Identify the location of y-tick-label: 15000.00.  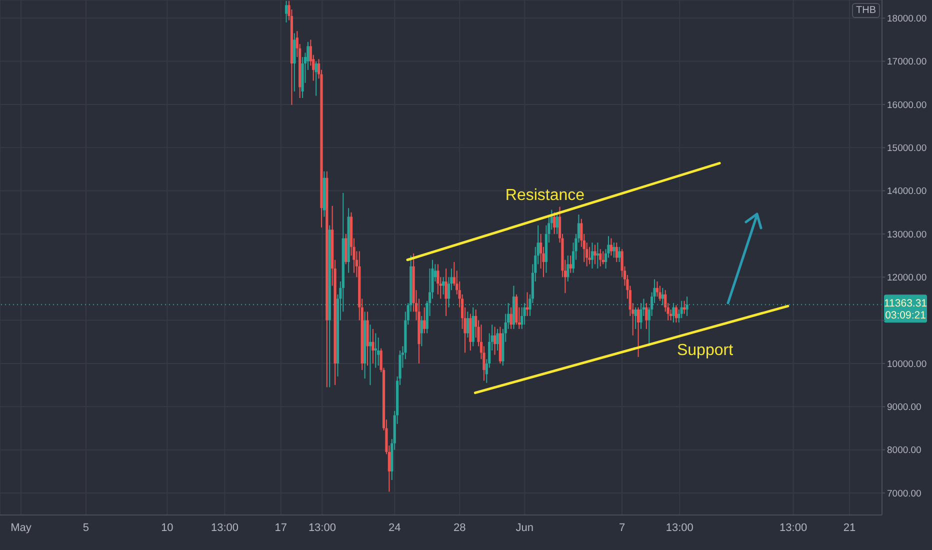
(907, 148).